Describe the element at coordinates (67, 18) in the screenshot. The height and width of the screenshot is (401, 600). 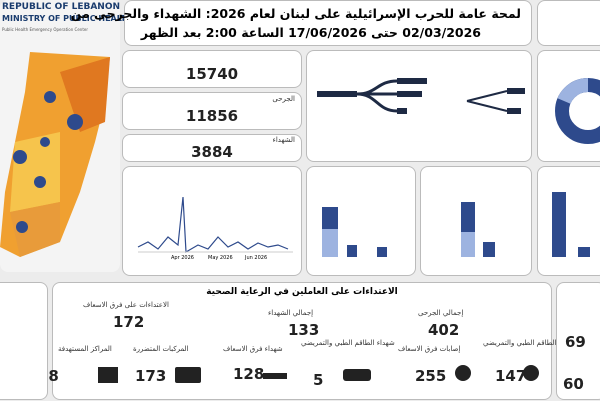
I see `logo-ministry: MINISTRY OF PUBLIC HEALTH` at that location.